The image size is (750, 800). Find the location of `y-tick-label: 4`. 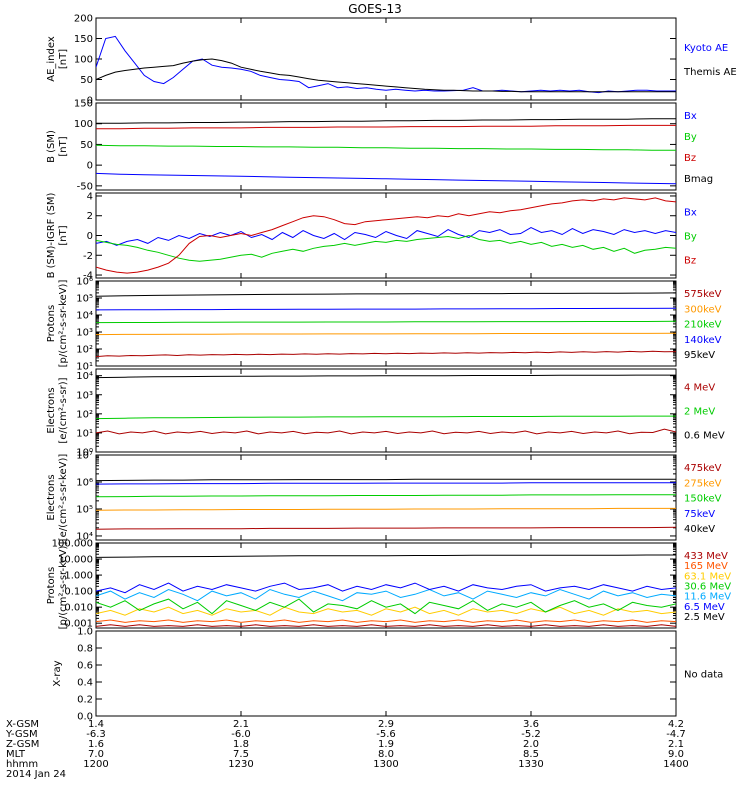

y-tick-label: 4 is located at coordinates (90, 196).